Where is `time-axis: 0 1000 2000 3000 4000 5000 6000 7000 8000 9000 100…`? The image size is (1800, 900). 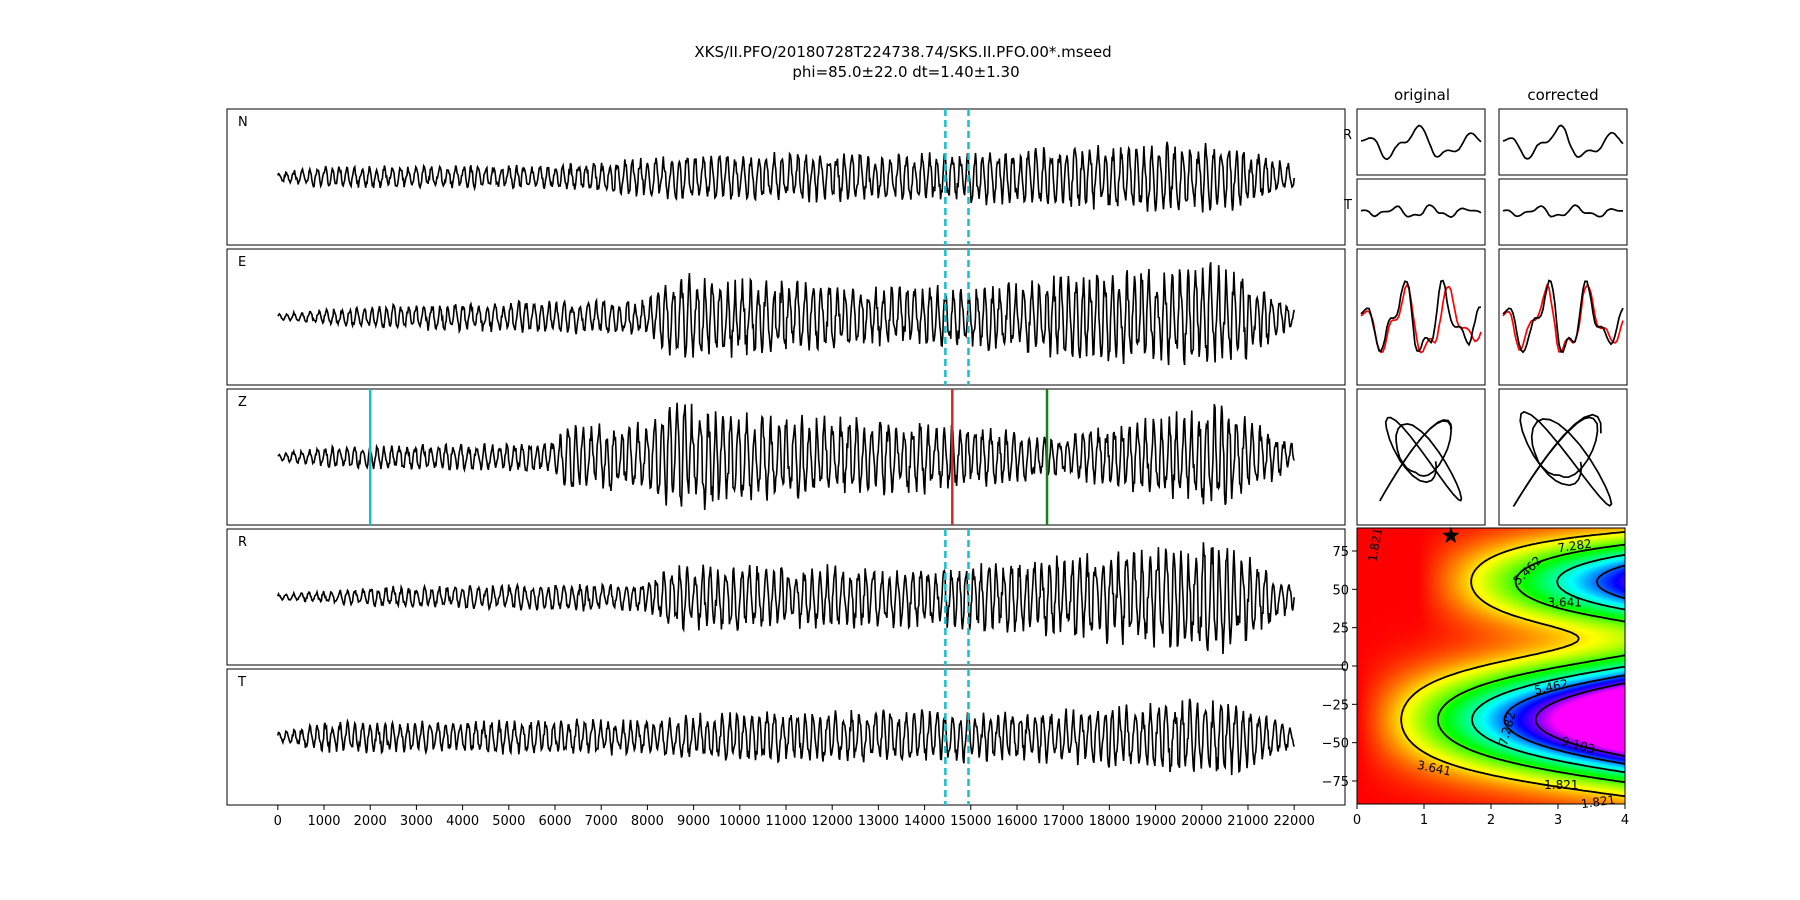 time-axis: 0 1000 2000 3000 4000 5000 6000 7000 8000 9000 100… is located at coordinates (794, 817).